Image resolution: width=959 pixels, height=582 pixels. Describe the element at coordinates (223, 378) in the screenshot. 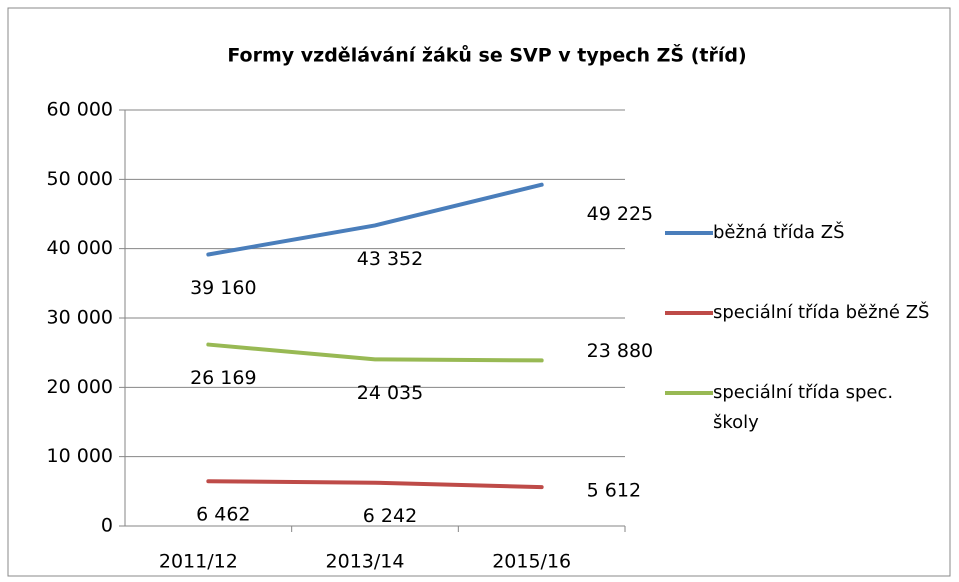

I see `data-label: 26 169` at that location.